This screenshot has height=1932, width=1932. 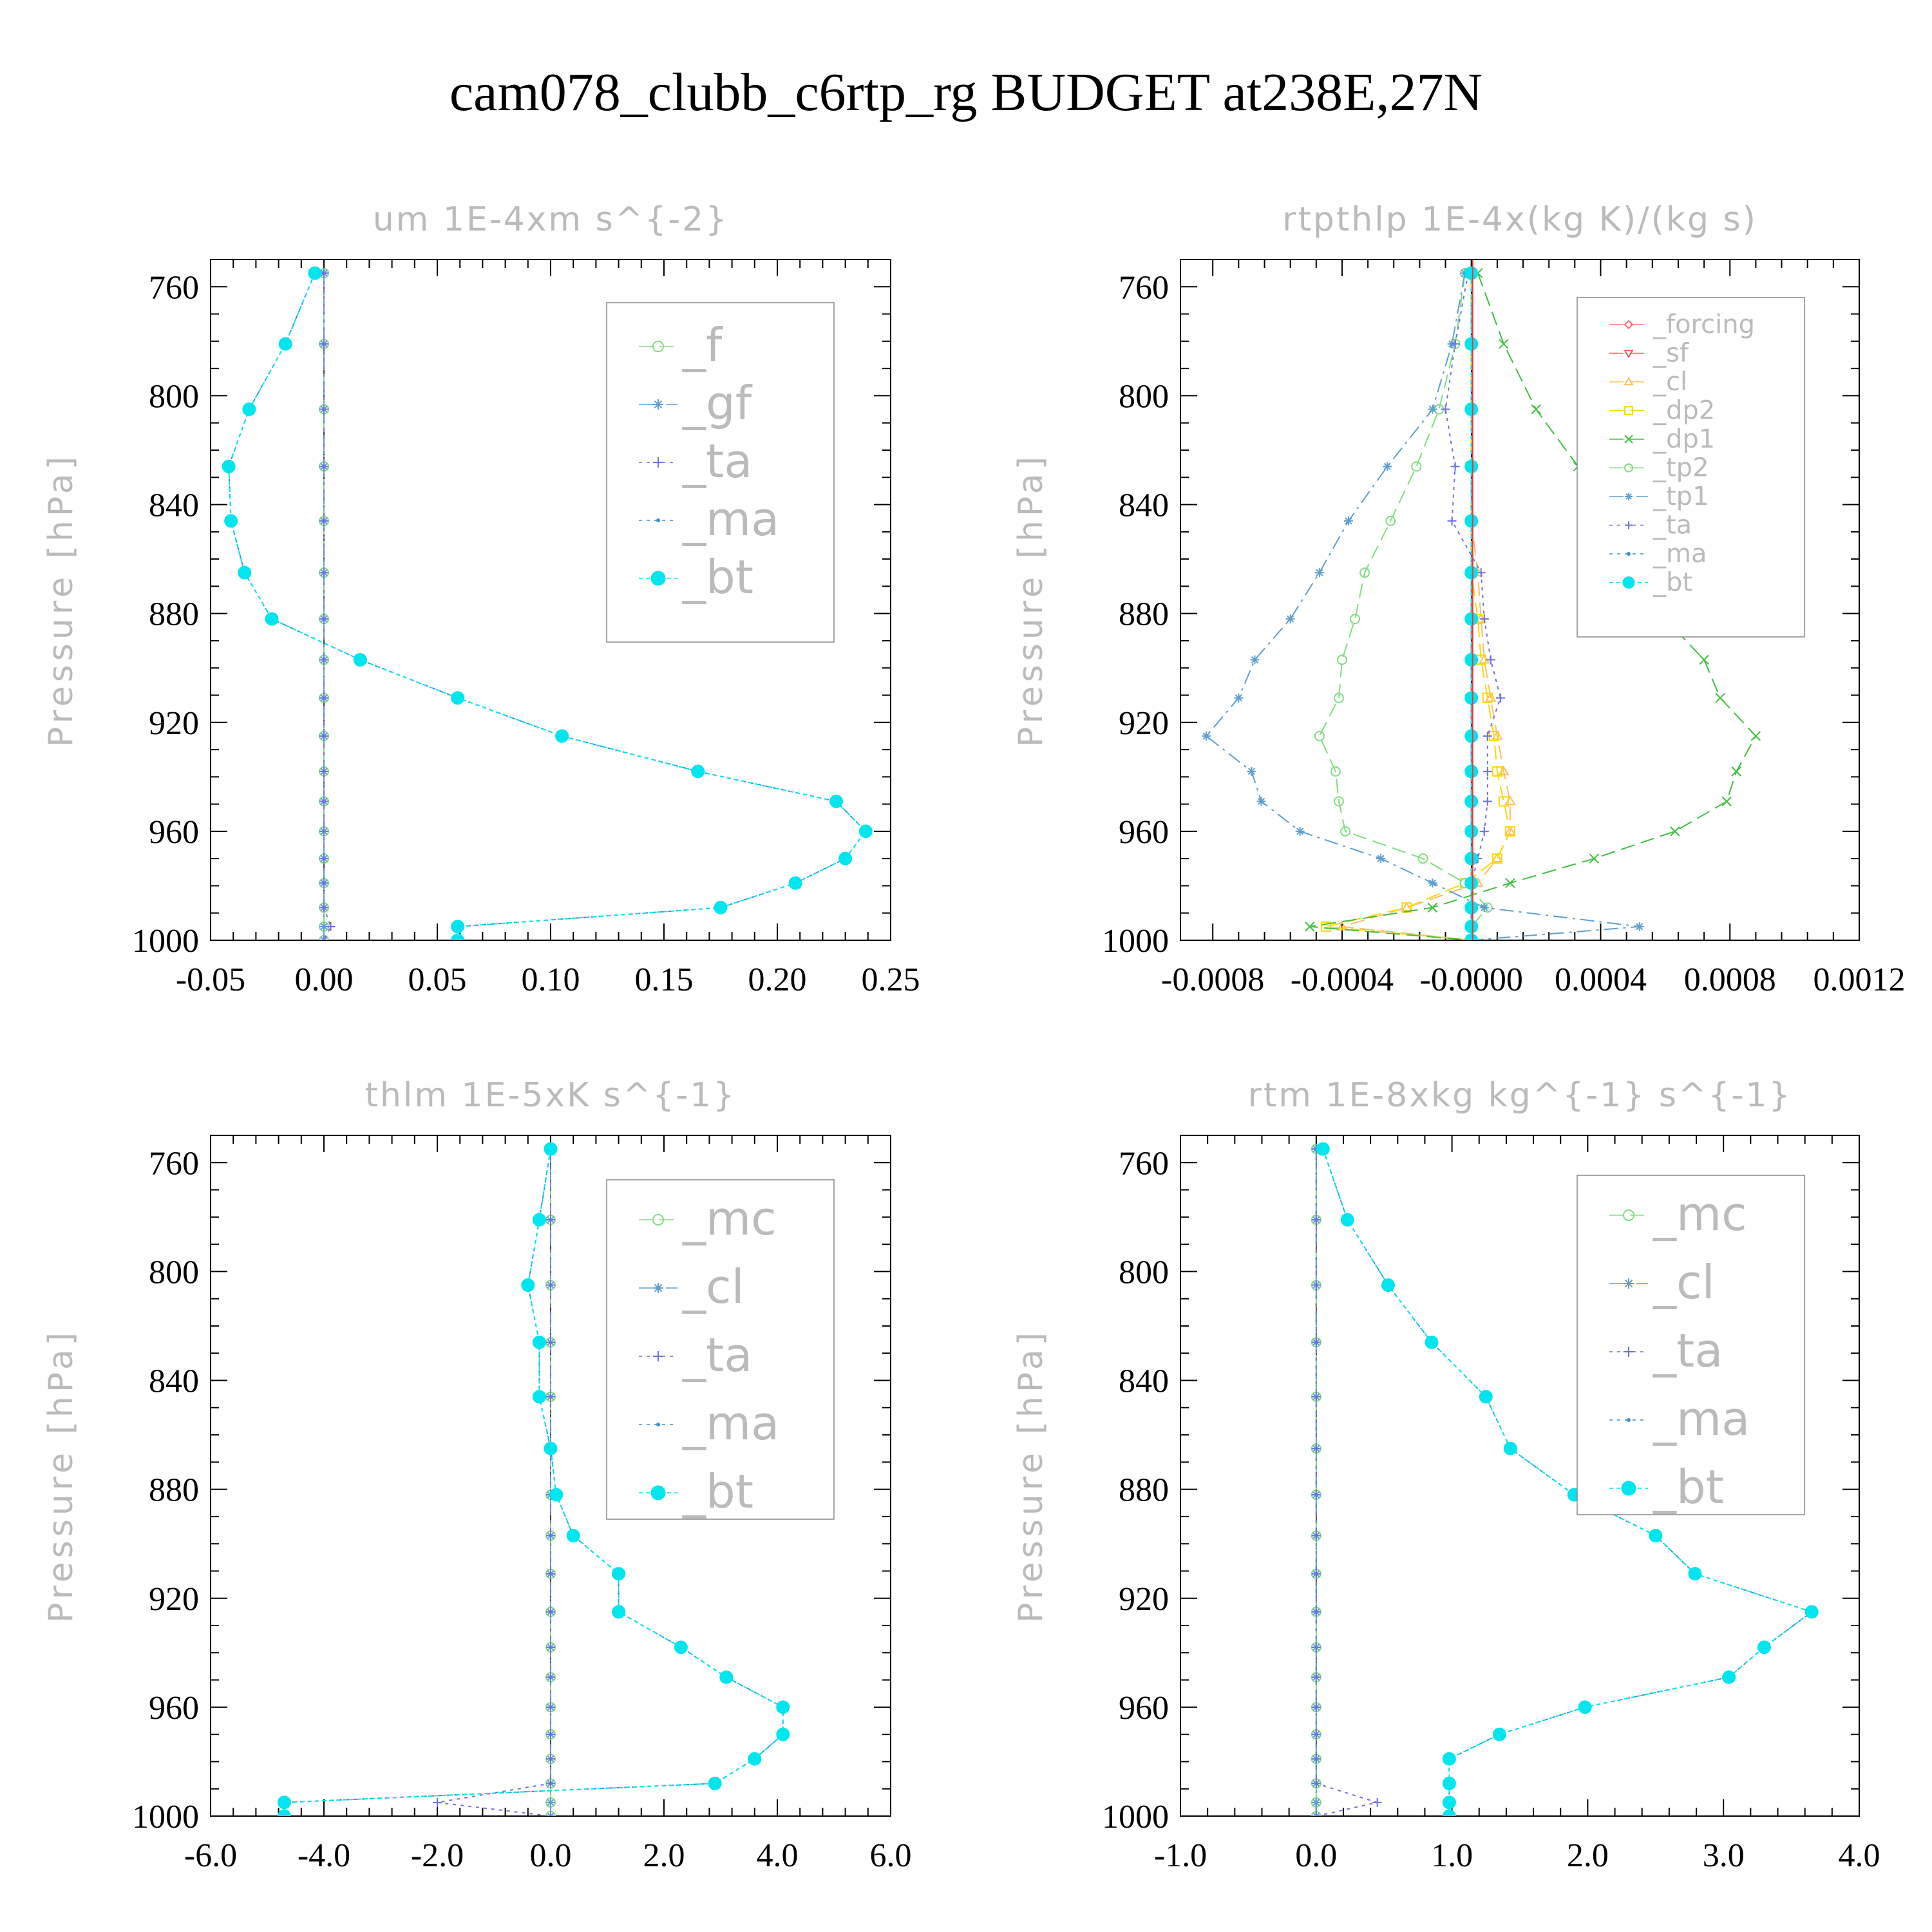 I want to click on series-bt, so click(x=1568, y=1479).